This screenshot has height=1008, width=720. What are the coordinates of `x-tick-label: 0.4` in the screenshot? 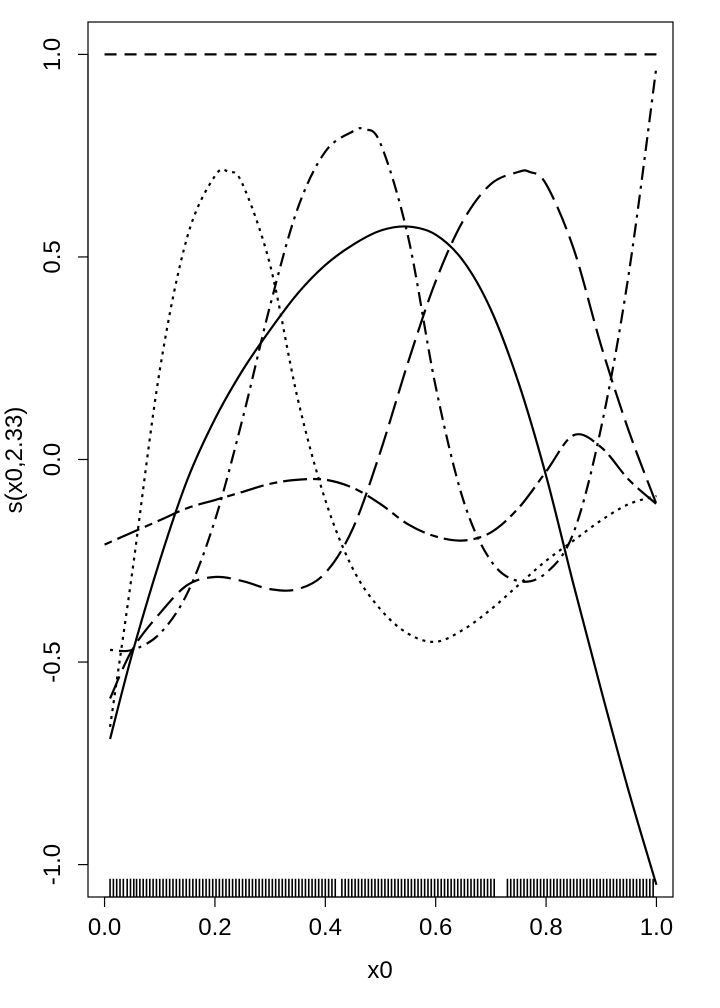 It's located at (325, 927).